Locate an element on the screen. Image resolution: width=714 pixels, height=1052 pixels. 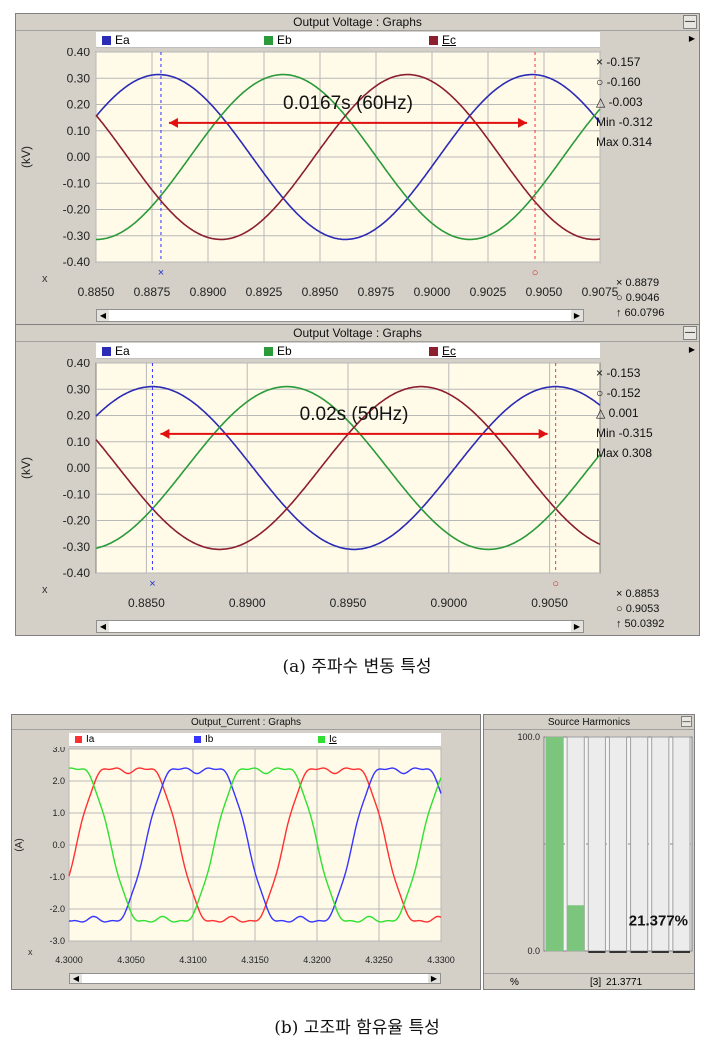
y-tick-label: 2.0 is located at coordinates (58, 781).